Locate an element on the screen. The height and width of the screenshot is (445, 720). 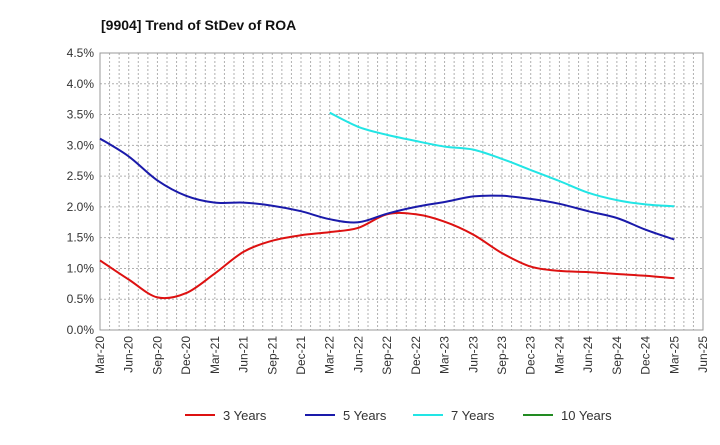
y-tick-label: 4.5% is located at coordinates (81, 53).